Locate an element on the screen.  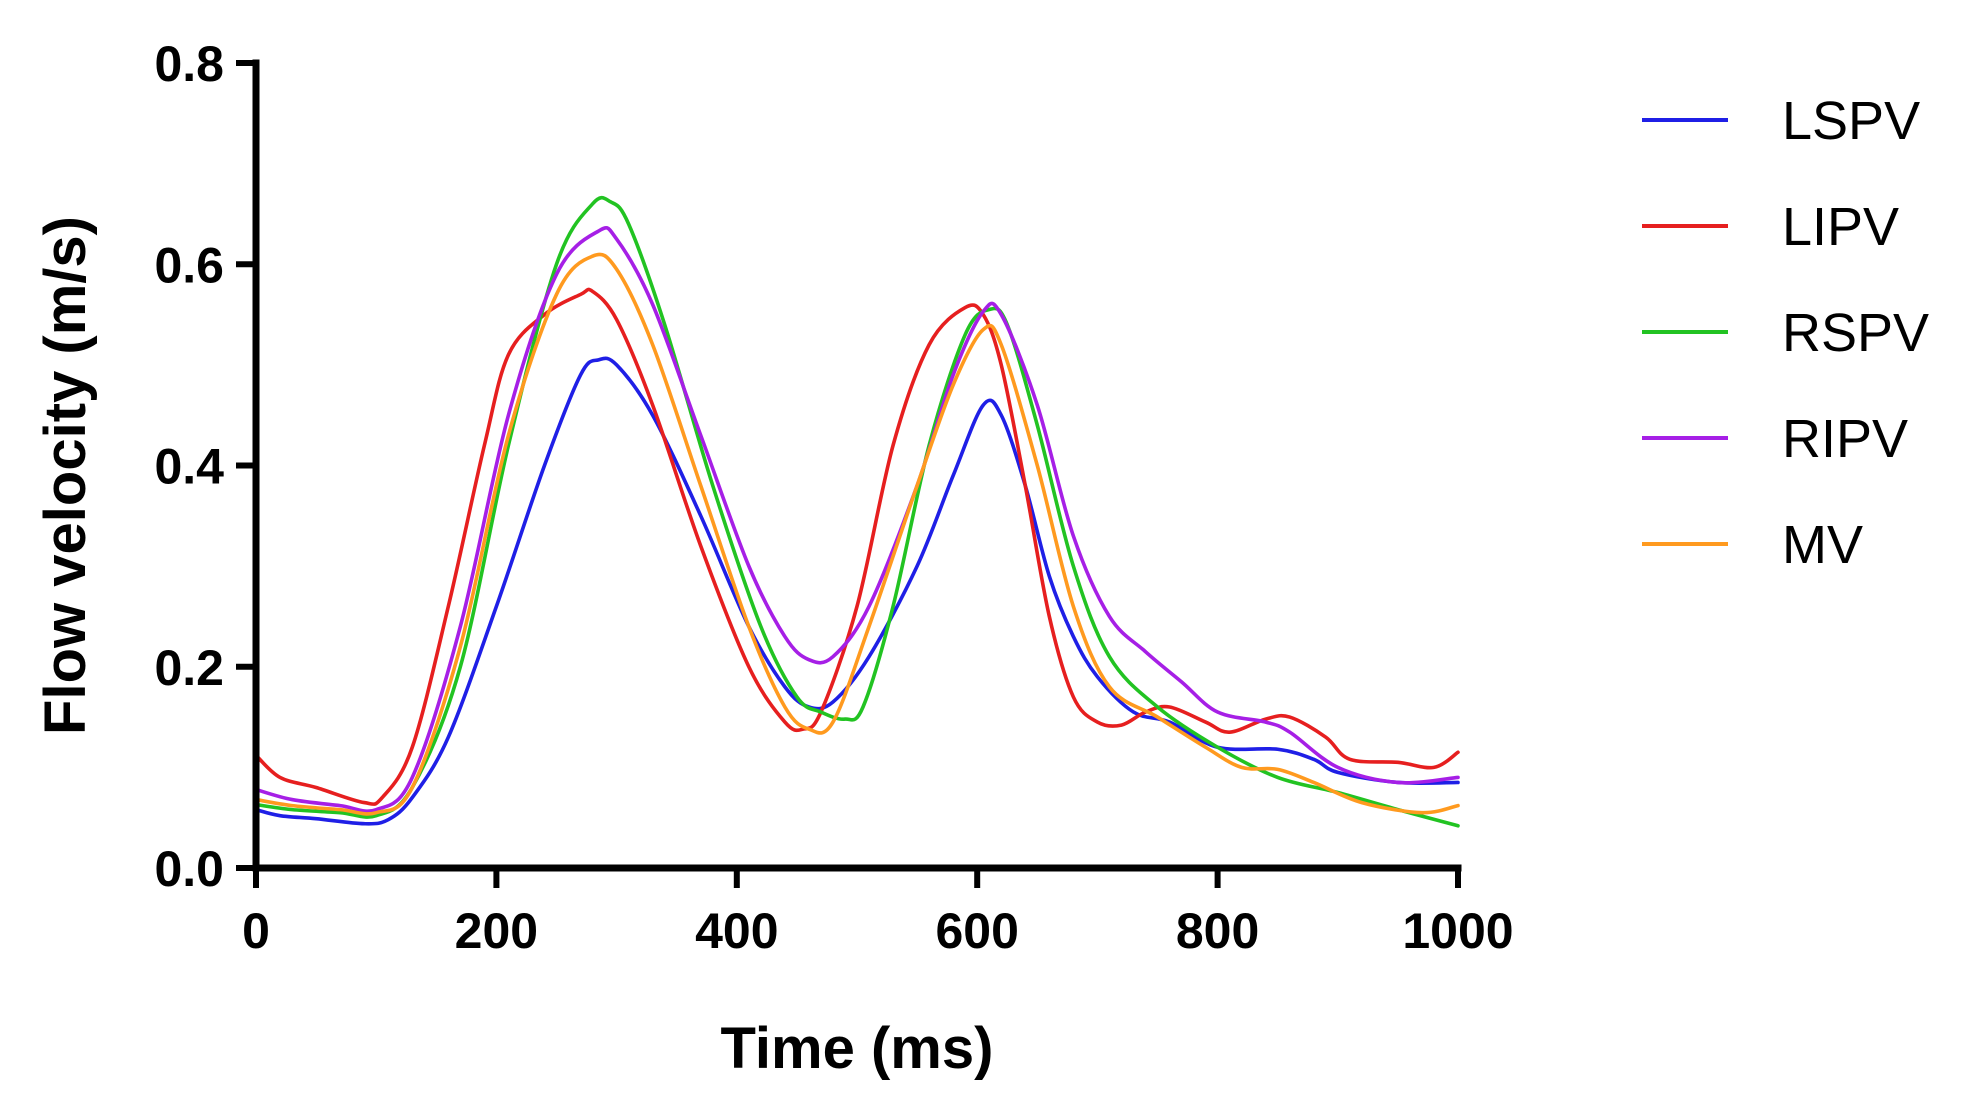
x-tick-label: 800 is located at coordinates (1217, 931).